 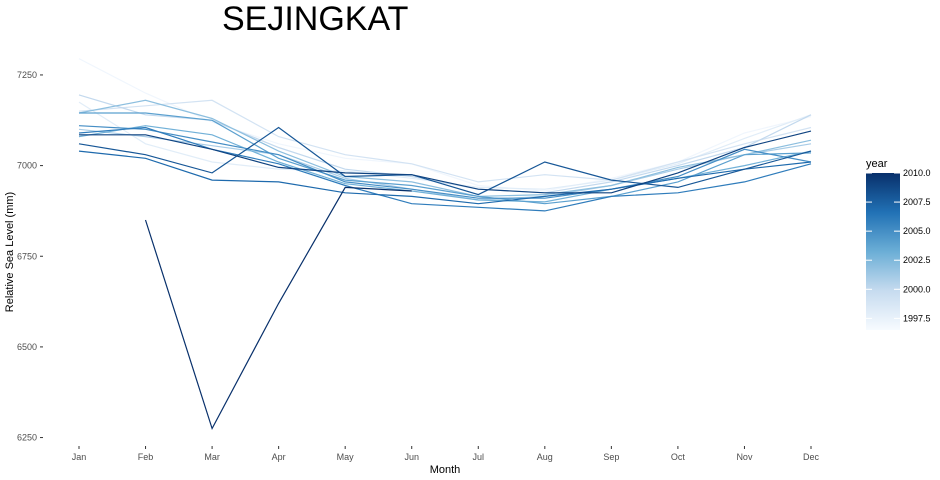 I want to click on legend-tick-label: 2005.0, so click(x=917, y=231).